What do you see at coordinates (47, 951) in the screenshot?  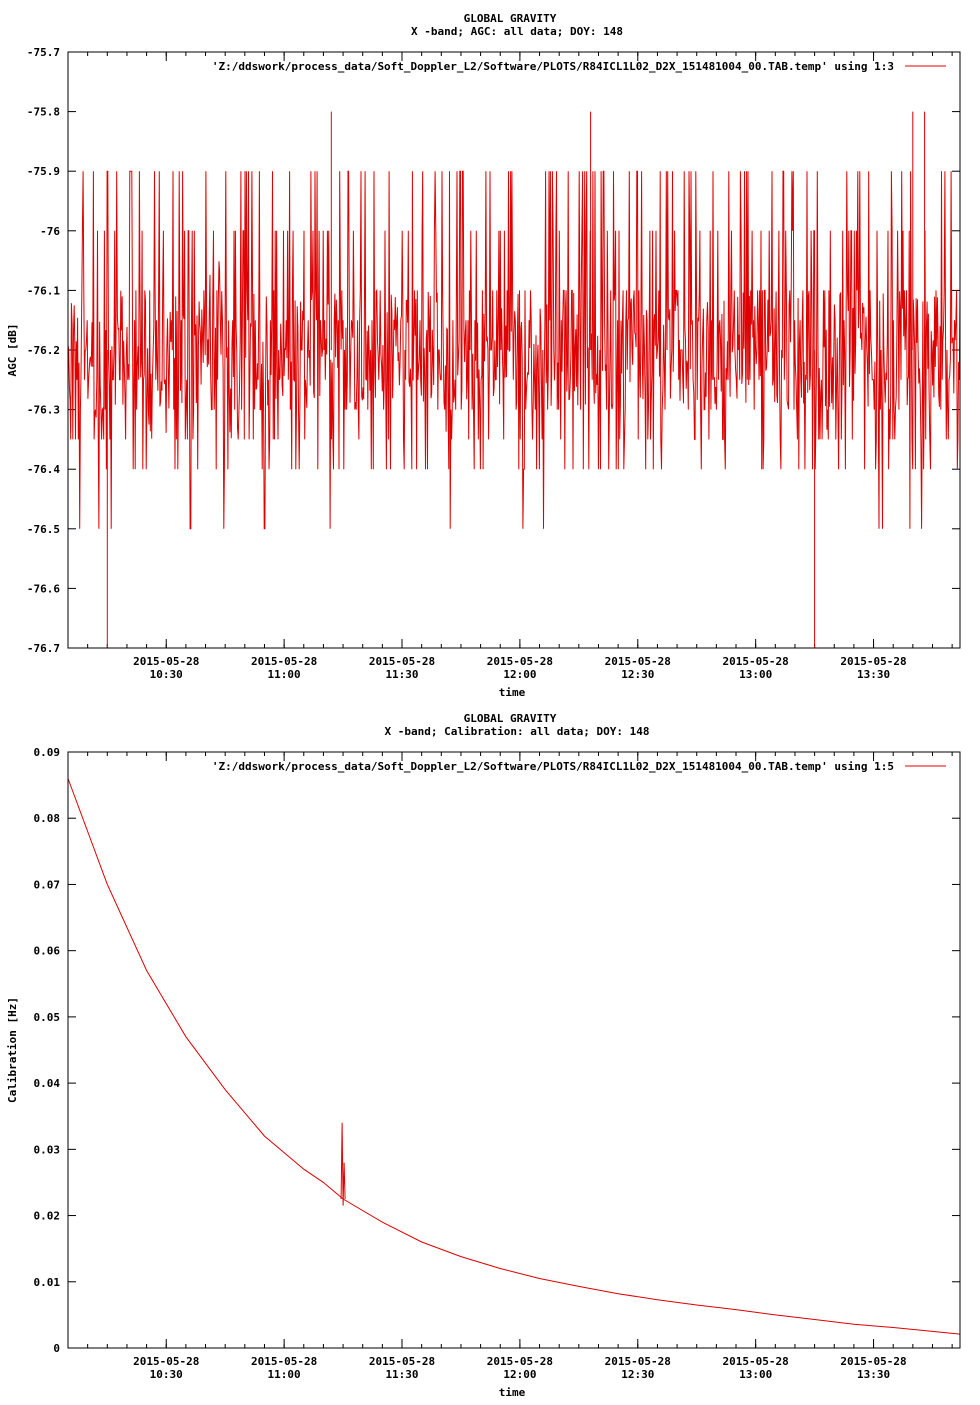 I see `calibration-y-tick-label: 0.06` at bounding box center [47, 951].